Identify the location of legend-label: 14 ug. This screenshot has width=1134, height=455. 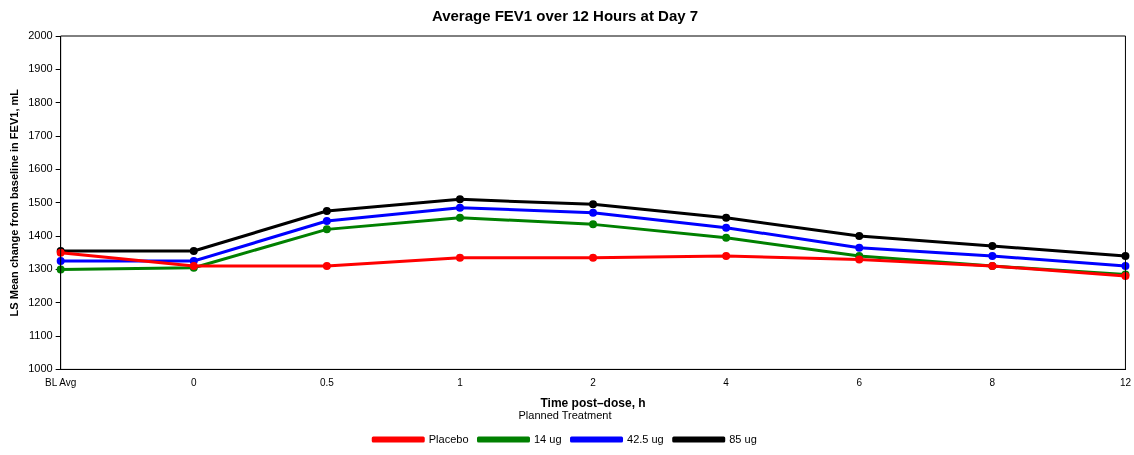
(548, 438).